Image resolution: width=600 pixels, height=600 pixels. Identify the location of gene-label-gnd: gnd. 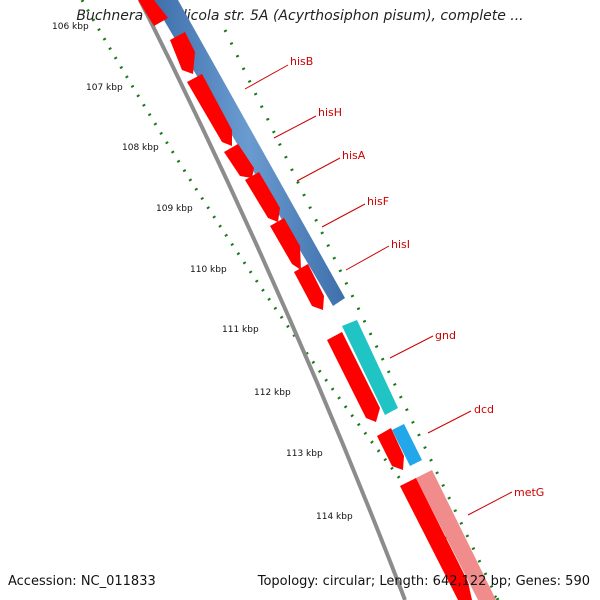
(445, 335).